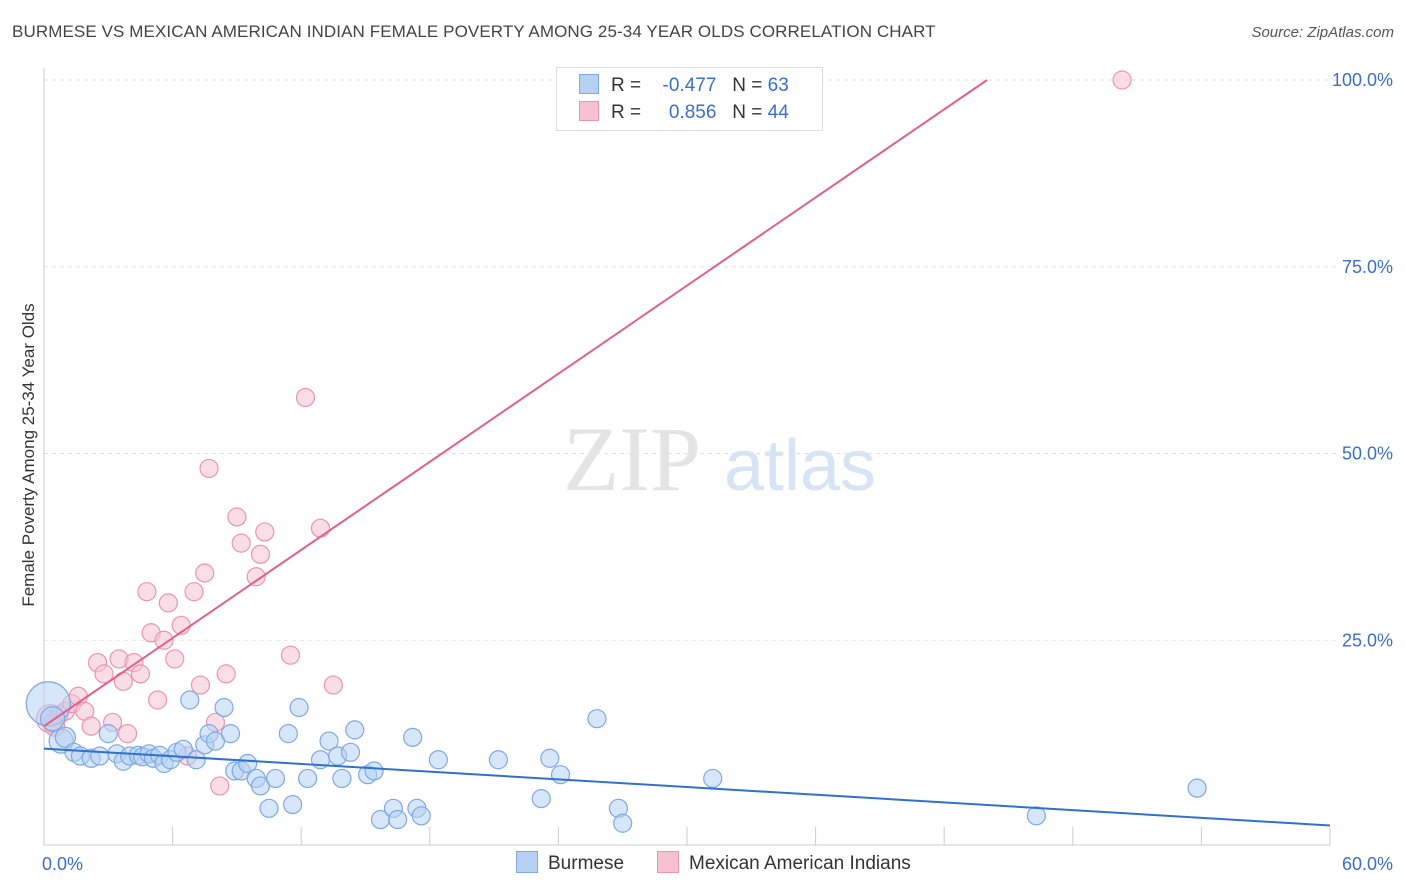 This screenshot has width=1406, height=892. I want to click on burmese-trendline, so click(687, 787).